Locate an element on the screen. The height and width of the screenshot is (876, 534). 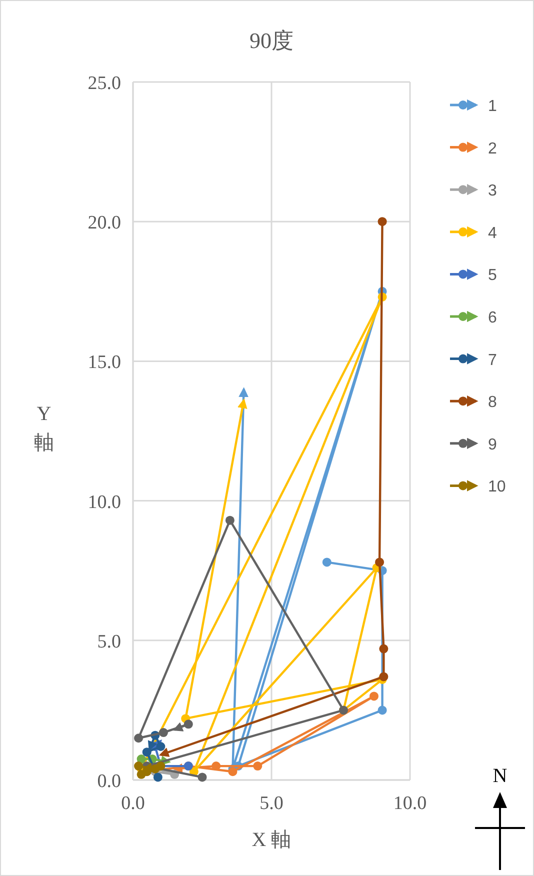
y-tick-label: 20.0 is located at coordinates (104, 223).